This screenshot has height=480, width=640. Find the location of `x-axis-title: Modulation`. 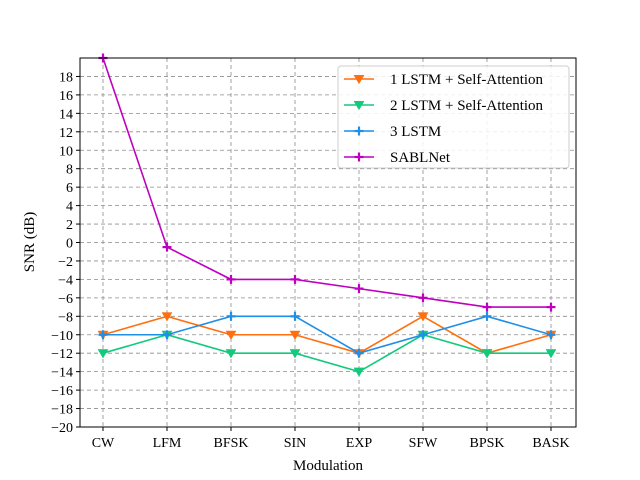

x-axis-title: Modulation is located at coordinates (328, 466).